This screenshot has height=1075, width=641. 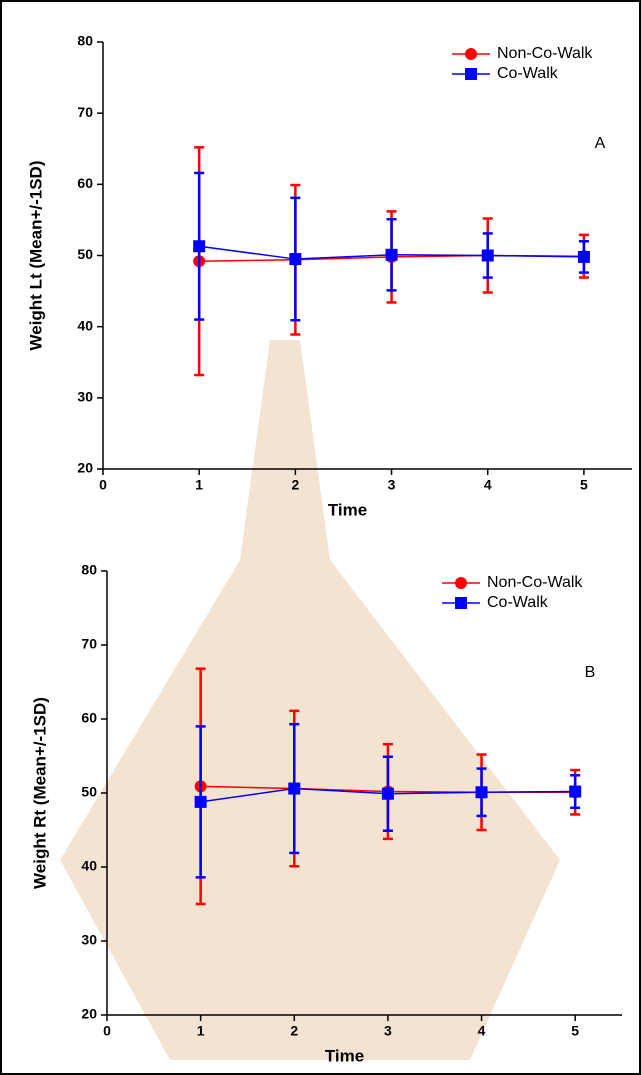 I want to click on annotation: A, so click(x=600, y=143).